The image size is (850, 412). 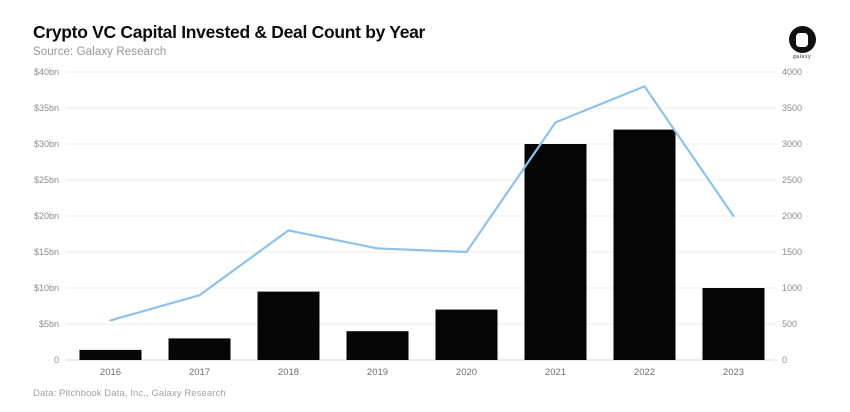 I want to click on left-axis-tick-label: $30bn, so click(x=46, y=144).